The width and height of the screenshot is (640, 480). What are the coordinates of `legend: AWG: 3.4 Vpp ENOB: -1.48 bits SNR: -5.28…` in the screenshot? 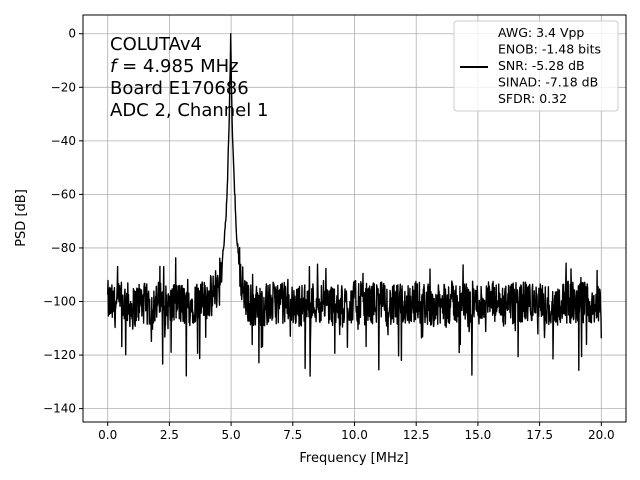 It's located at (536, 66).